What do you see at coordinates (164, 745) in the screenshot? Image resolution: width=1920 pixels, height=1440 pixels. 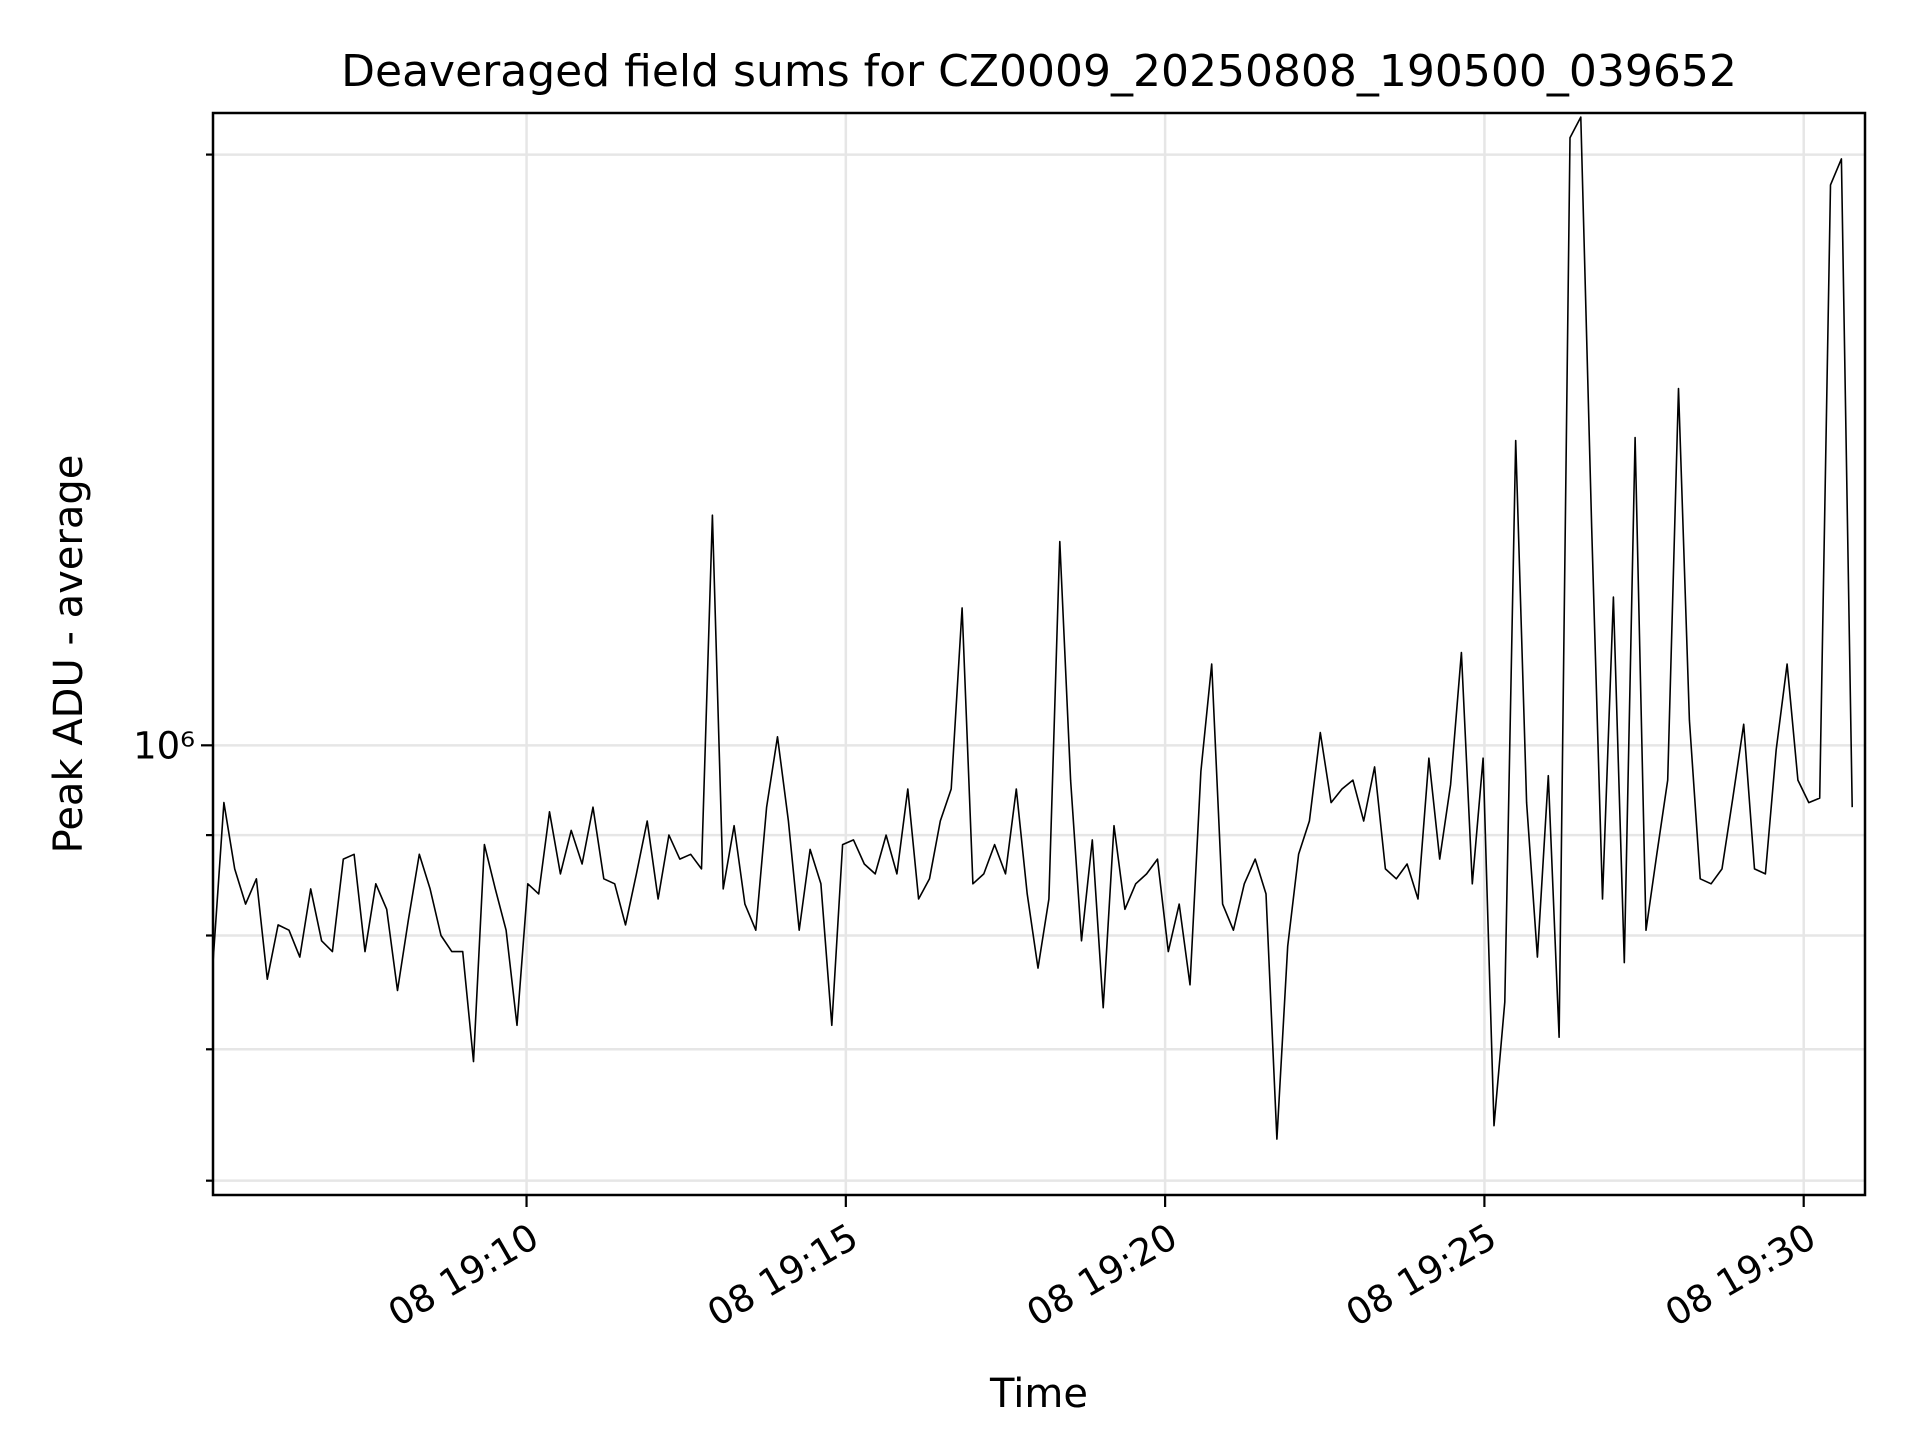 I see `y-tick-label: 10⁶` at bounding box center [164, 745].